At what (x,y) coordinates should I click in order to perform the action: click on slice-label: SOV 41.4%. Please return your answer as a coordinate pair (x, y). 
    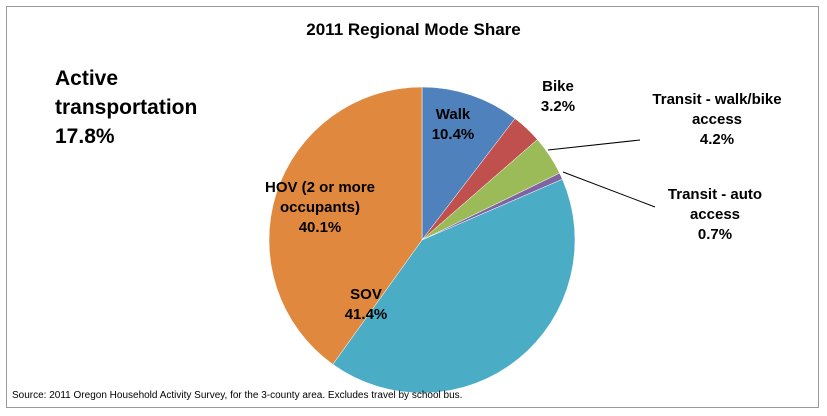
    Looking at the image, I should click on (366, 305).